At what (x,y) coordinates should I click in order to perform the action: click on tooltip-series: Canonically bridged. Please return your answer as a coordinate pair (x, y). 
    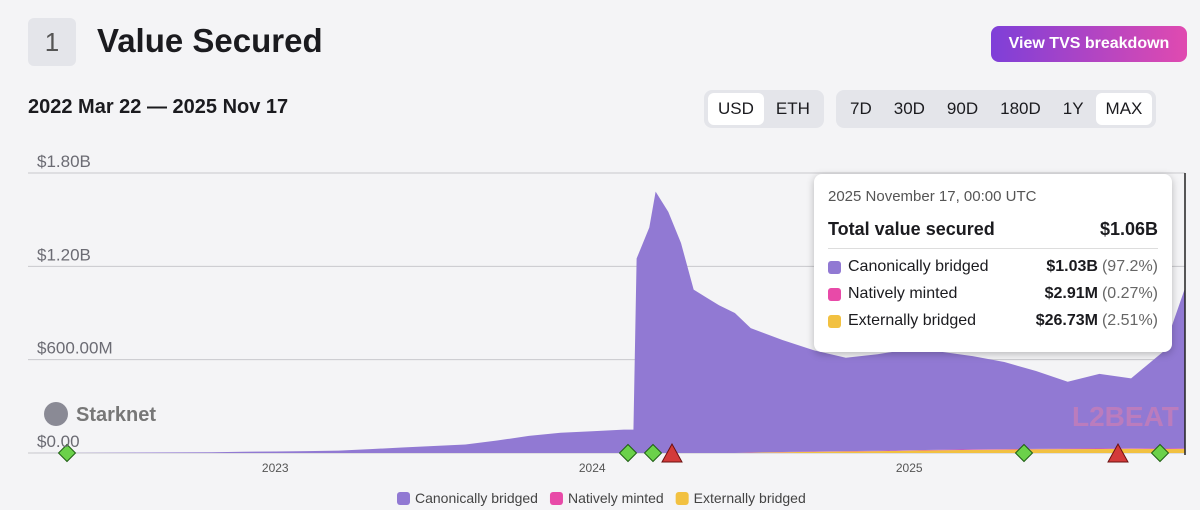
    Looking at the image, I should click on (918, 266).